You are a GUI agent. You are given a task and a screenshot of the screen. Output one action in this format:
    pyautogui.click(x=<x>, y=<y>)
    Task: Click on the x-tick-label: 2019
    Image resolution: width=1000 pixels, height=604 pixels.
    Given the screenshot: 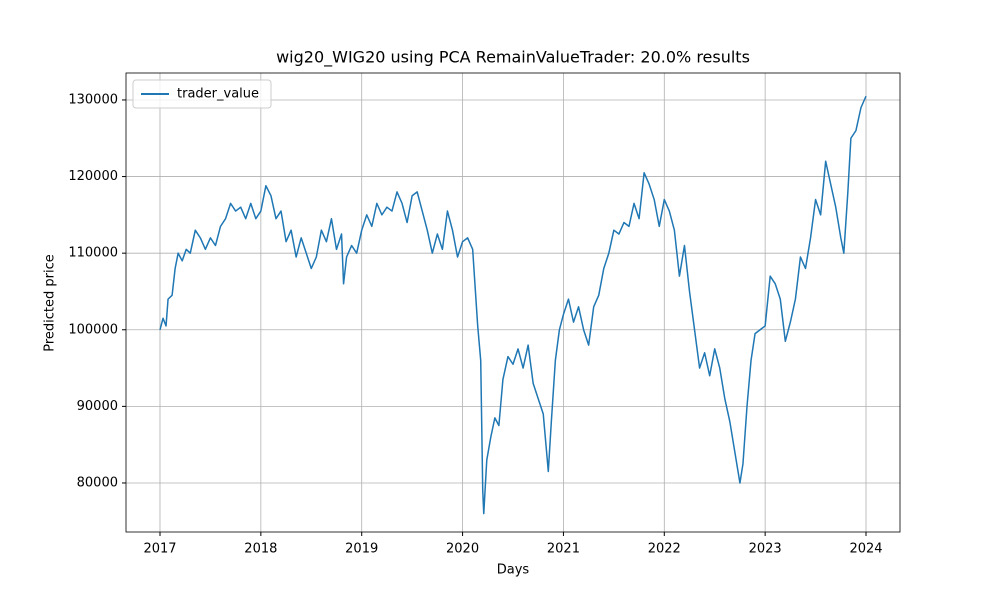 What is the action you would take?
    pyautogui.click(x=361, y=549)
    